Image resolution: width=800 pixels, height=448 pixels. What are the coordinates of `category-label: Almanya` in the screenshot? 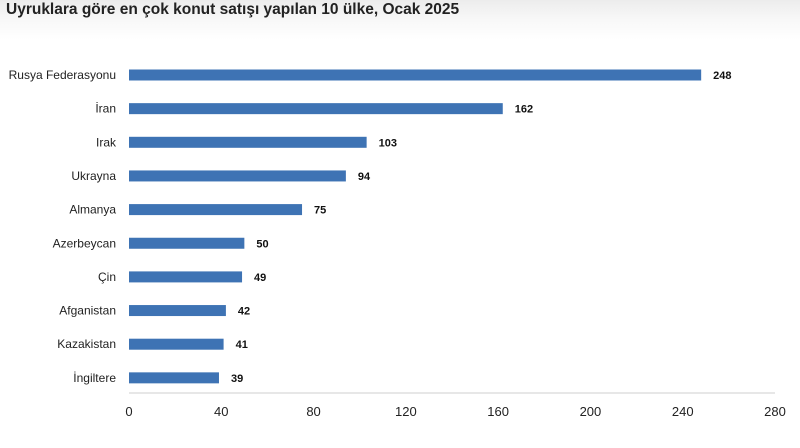 It's located at (92, 210).